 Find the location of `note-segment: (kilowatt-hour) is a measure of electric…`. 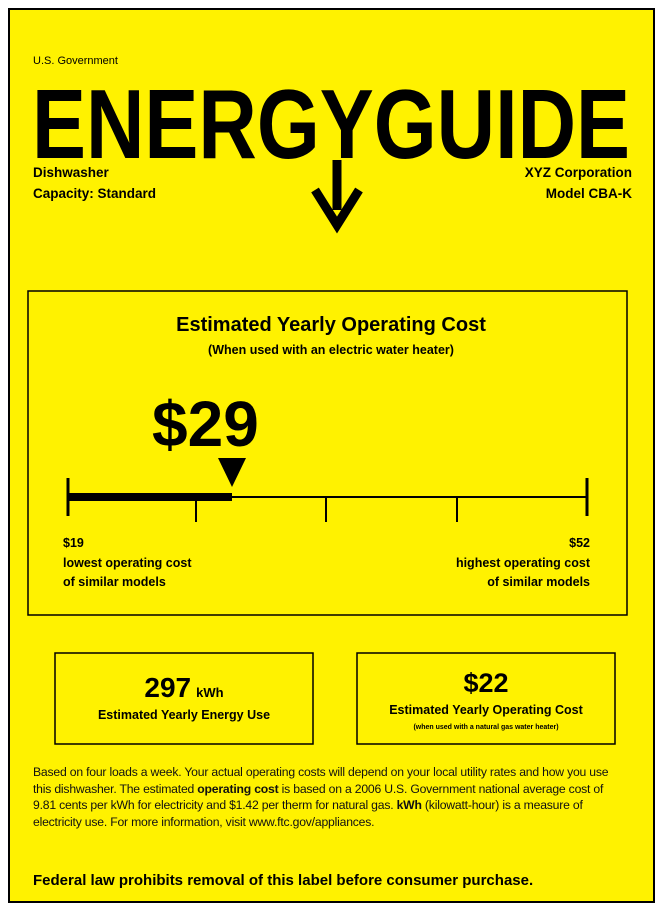

note-segment: (kilowatt-hour) is a measure of electric… is located at coordinates (308, 813).